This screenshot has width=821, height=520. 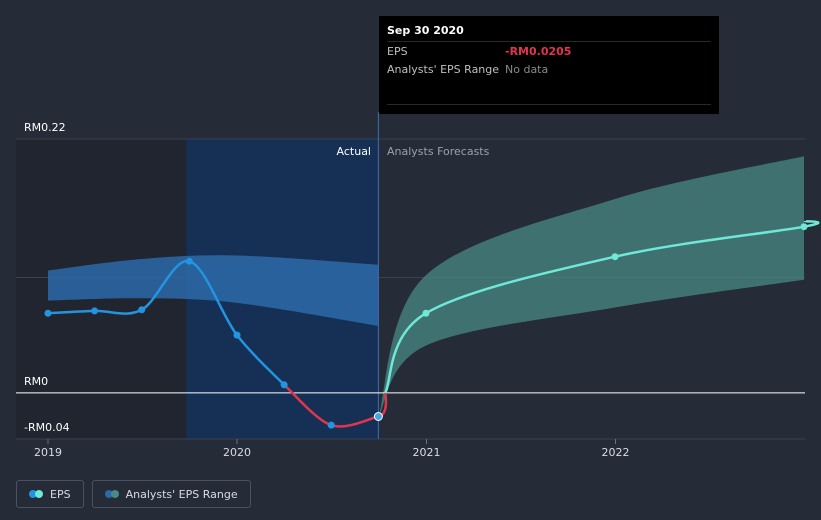 I want to click on x-tick-label: 2020, so click(x=237, y=452).